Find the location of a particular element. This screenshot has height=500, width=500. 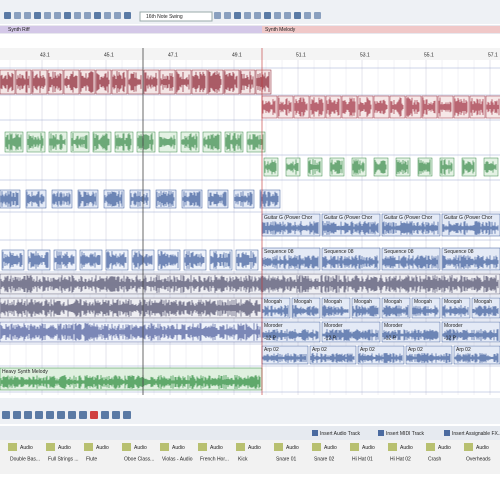

clip-label: Heavy Synth Melody is located at coordinates (25, 372).